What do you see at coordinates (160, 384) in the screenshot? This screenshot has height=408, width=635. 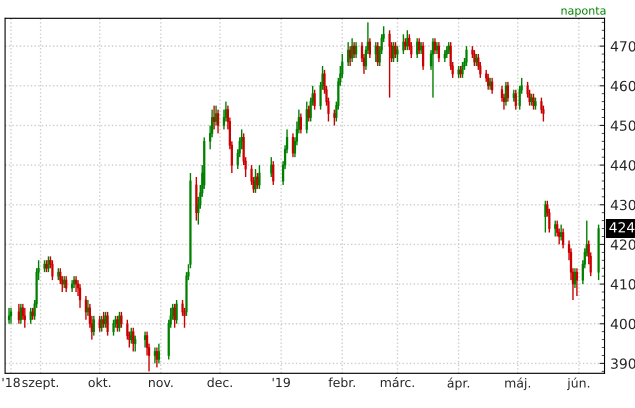 I see `x-tick-label: nov.` at bounding box center [160, 384].